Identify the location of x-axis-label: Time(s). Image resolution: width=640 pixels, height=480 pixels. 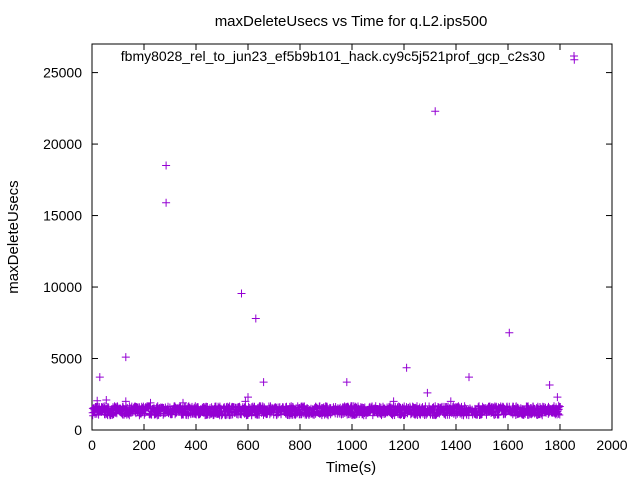
(351, 467).